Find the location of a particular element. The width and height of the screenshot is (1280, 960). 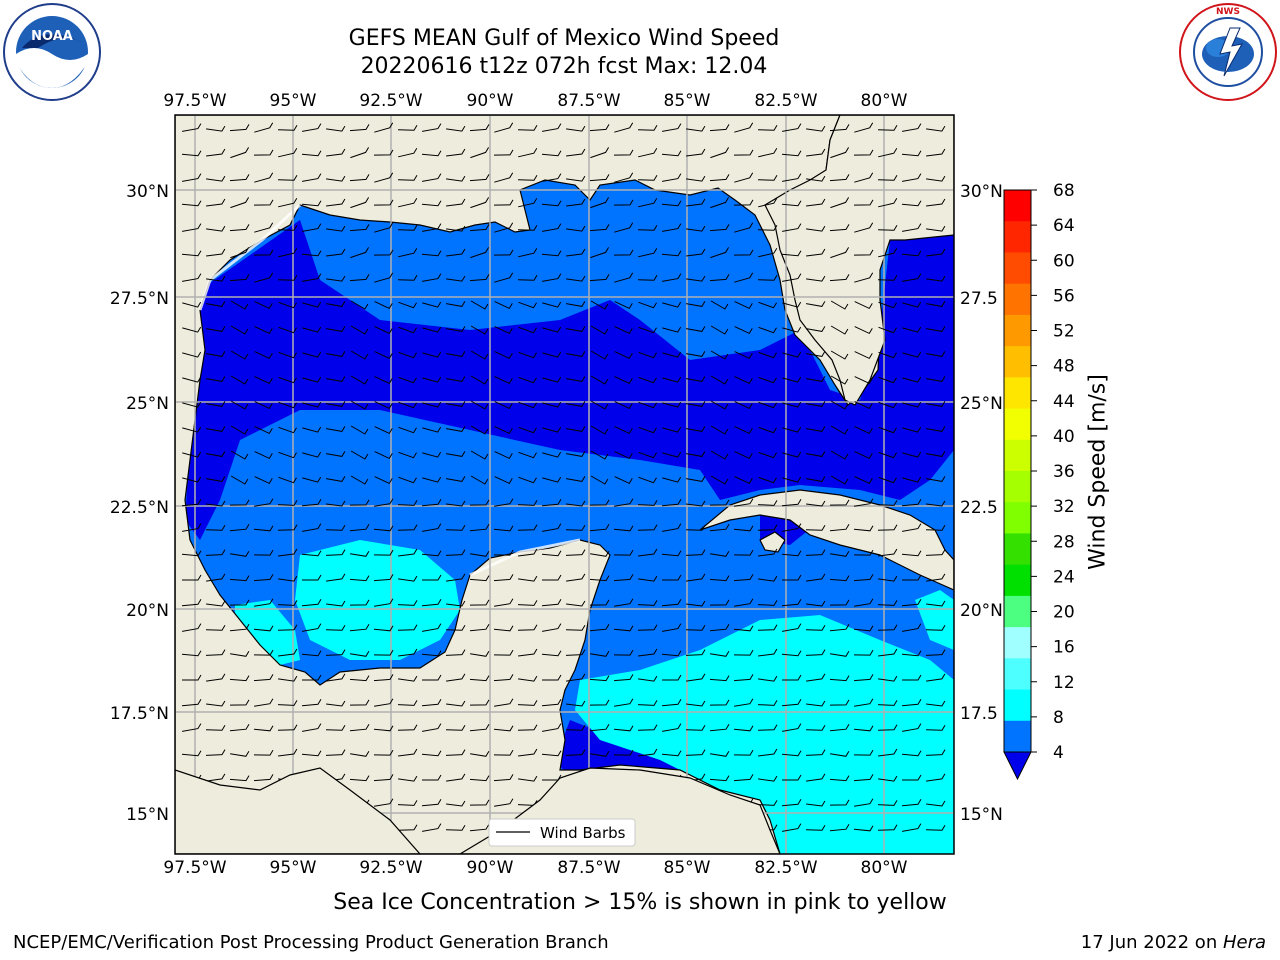

colorbar-tick-label: 32 is located at coordinates (1064, 507).